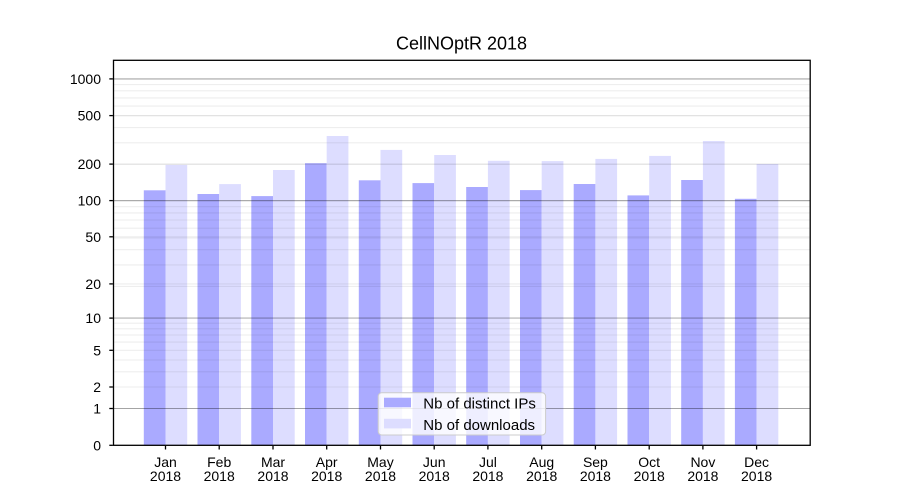 The image size is (900, 500). Describe the element at coordinates (479, 425) in the screenshot. I see `svg-text: Nb of downloads` at that location.